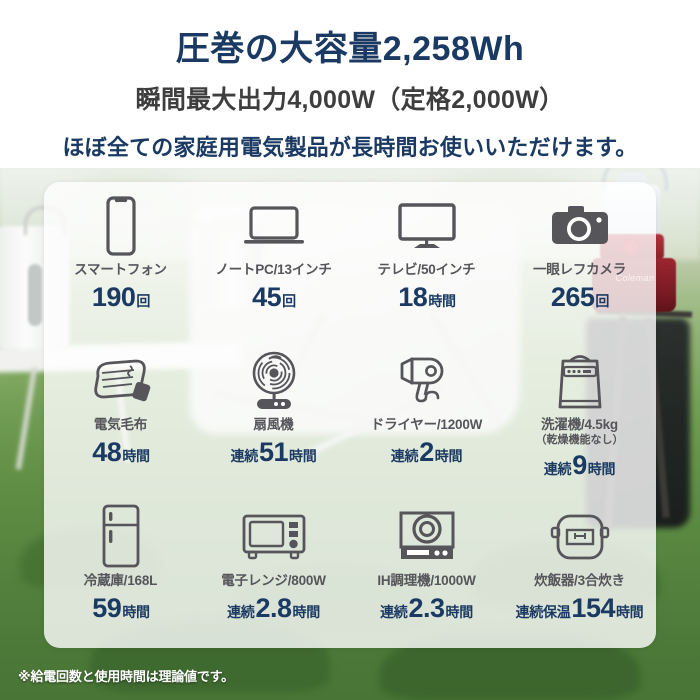  I want to click on appliance-value: 190 回, so click(121, 297).